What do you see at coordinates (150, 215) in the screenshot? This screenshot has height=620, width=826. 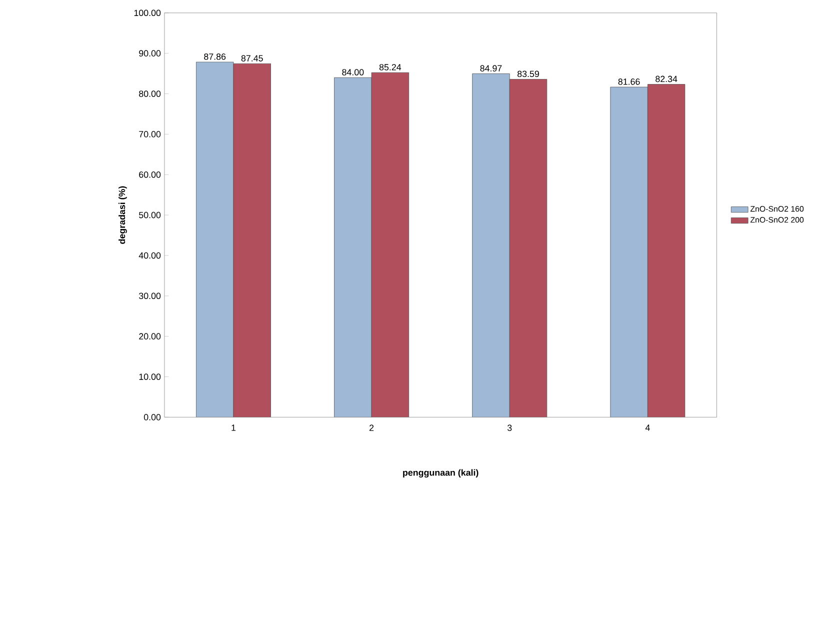 I see `y-tick-label: 50.00` at bounding box center [150, 215].